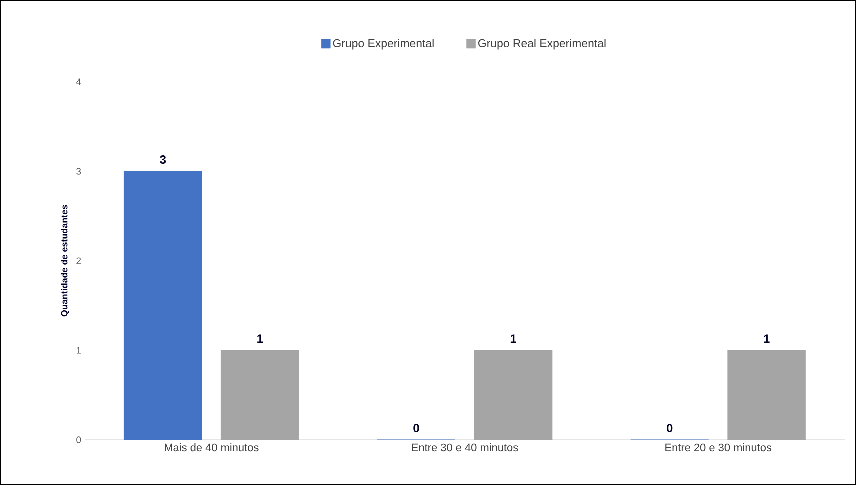  I want to click on data-label: 3, so click(163, 160).